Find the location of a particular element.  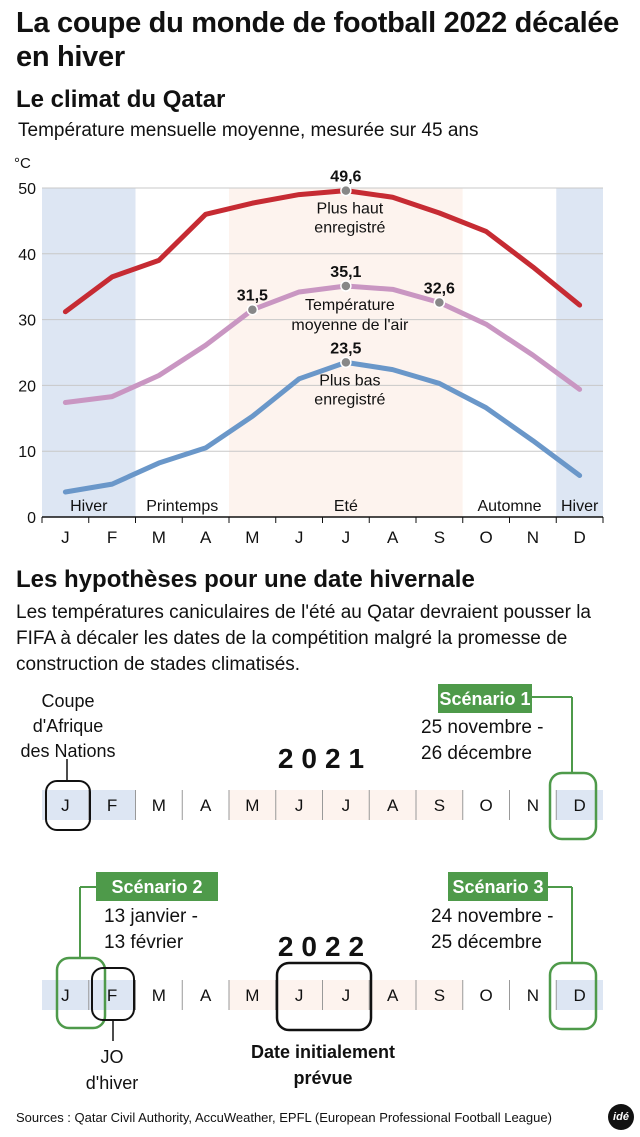

timeline-2021-month: A is located at coordinates (206, 805).